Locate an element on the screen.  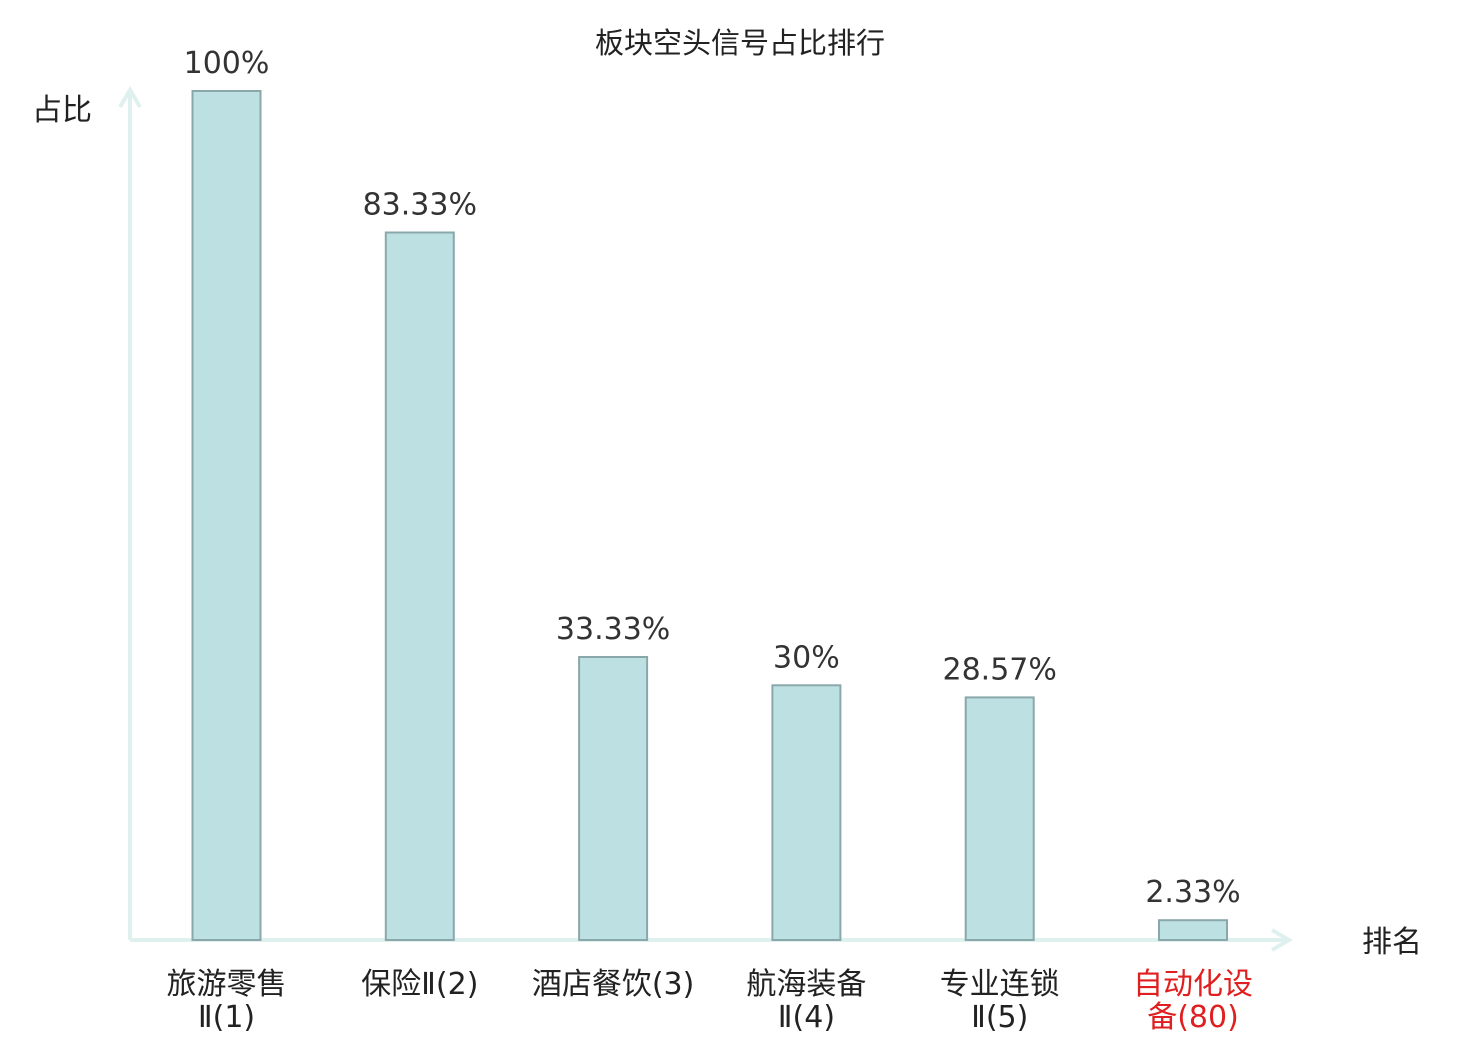
y-axis-title: 占比 is located at coordinates (62, 110).